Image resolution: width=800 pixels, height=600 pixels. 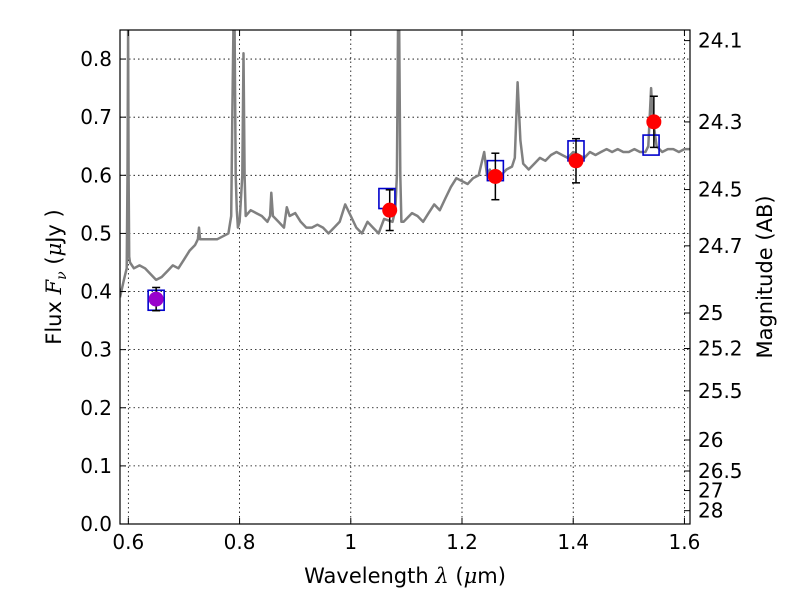 I want to click on x-tick-label: 1.6, so click(x=685, y=542).